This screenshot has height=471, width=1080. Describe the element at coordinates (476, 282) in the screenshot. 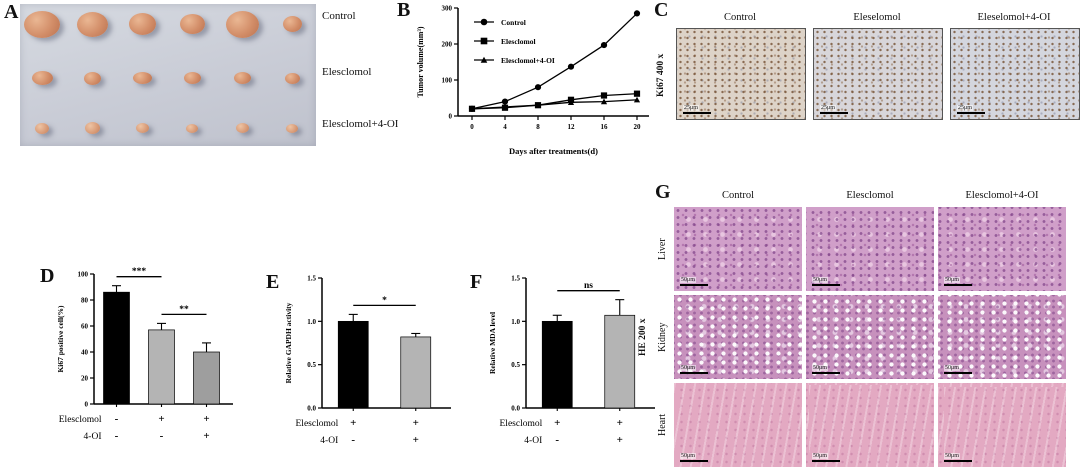

I see `panel-f-label: F` at that location.